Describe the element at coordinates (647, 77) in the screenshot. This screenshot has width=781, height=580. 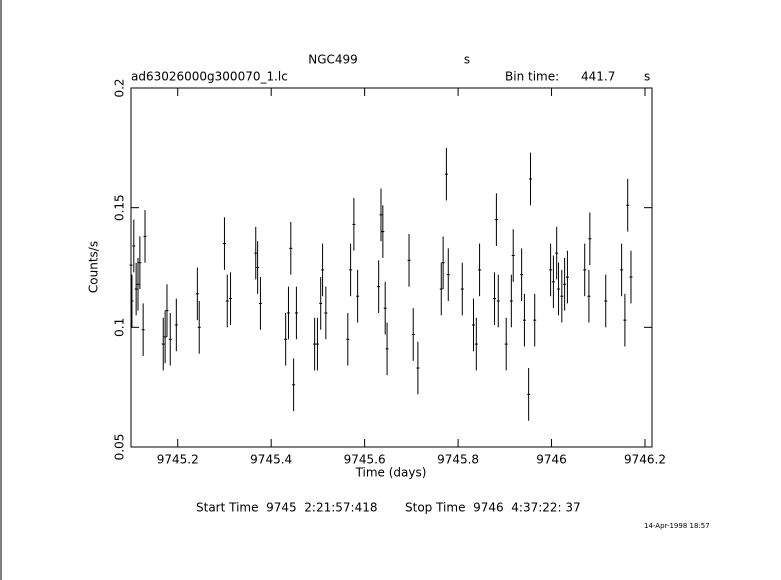
I see `bin-unit: s` at that location.